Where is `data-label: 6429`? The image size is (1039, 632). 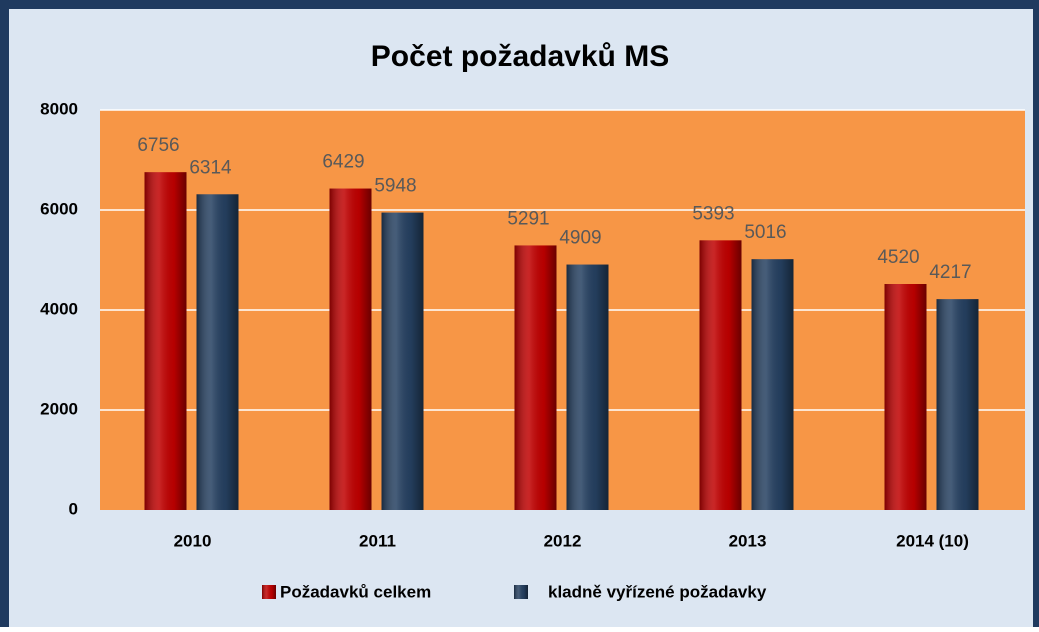
data-label: 6429 is located at coordinates (343, 162).